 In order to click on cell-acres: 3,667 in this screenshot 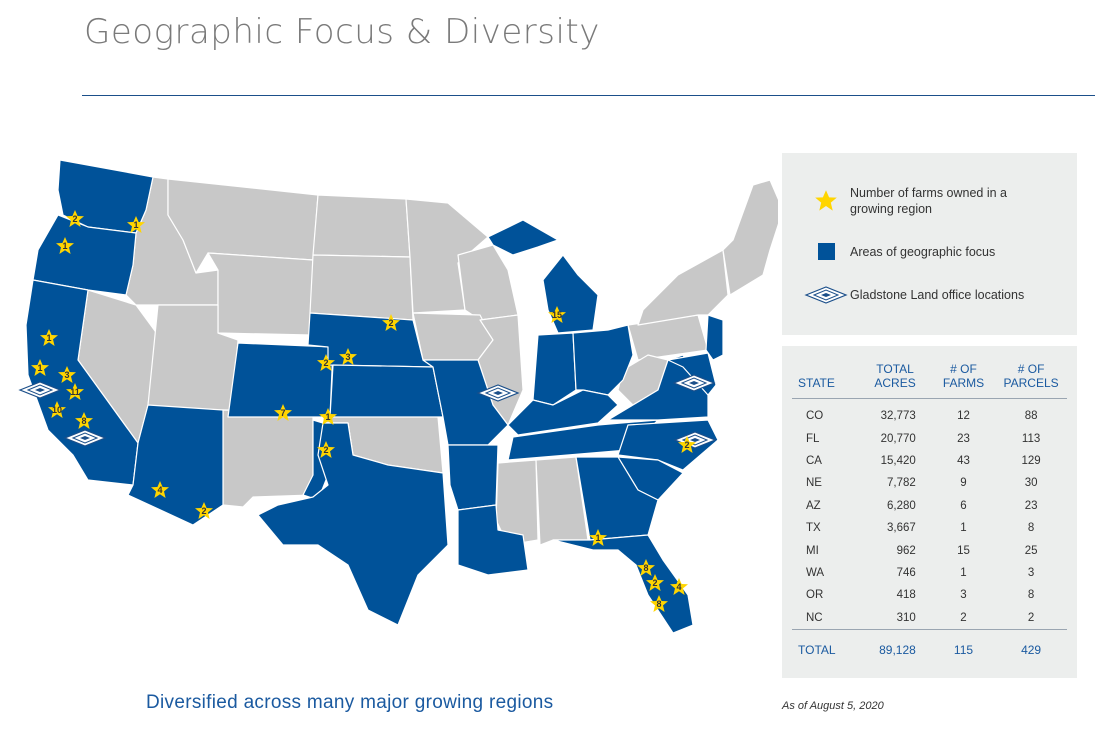, I will do `click(901, 528)`.